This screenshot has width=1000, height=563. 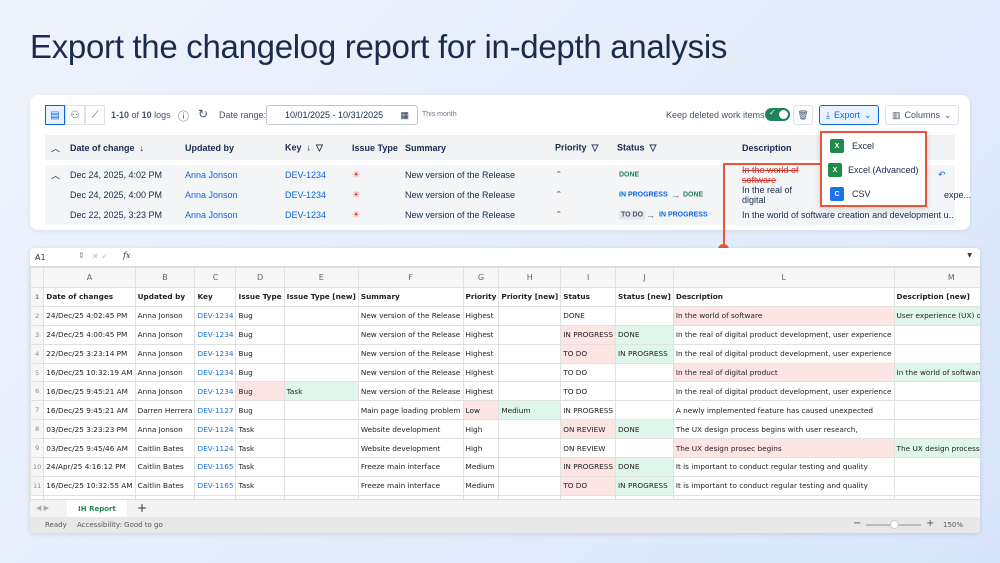 What do you see at coordinates (375, 147) in the screenshot?
I see `header-issue-type: Issue Type` at bounding box center [375, 147].